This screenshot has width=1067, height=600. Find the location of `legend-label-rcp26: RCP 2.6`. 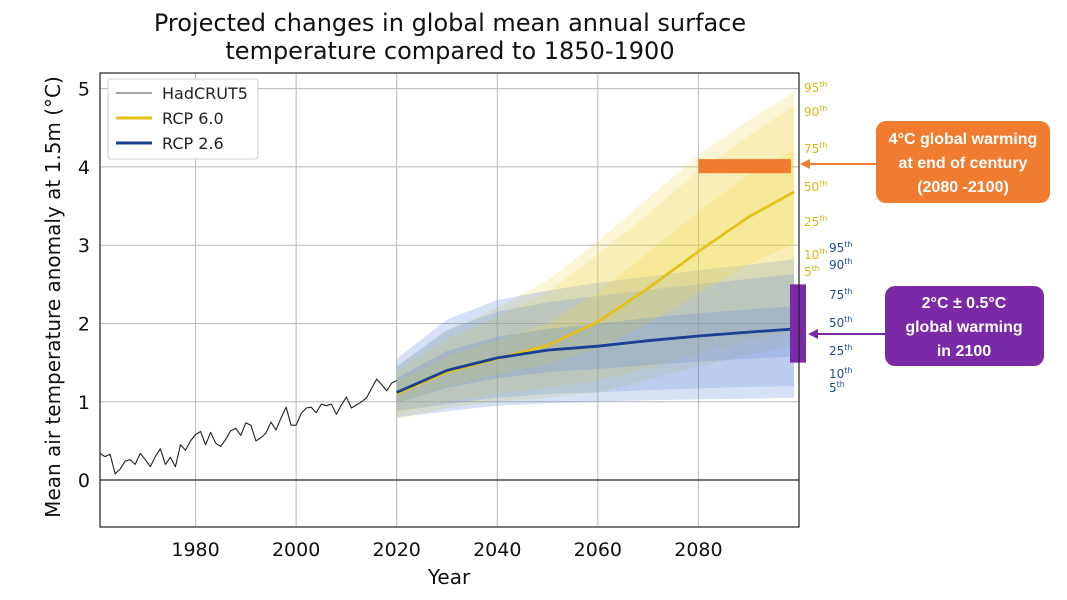

legend-label-rcp26: RCP 2.6 is located at coordinates (193, 143).